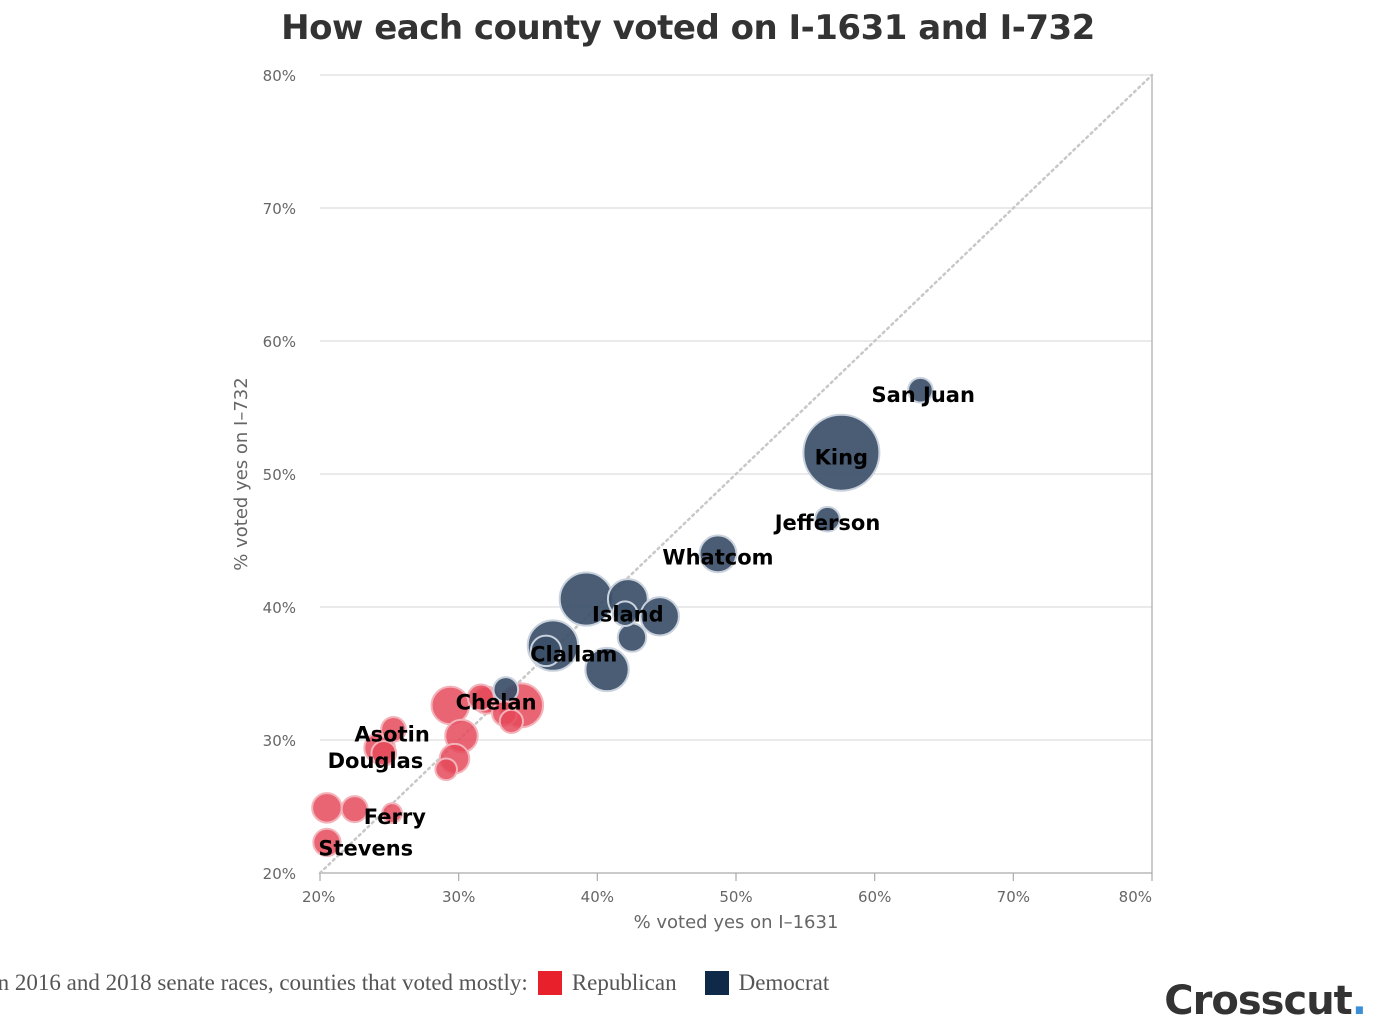  I want to click on county-label-jefferson: Jefferson, so click(827, 523).